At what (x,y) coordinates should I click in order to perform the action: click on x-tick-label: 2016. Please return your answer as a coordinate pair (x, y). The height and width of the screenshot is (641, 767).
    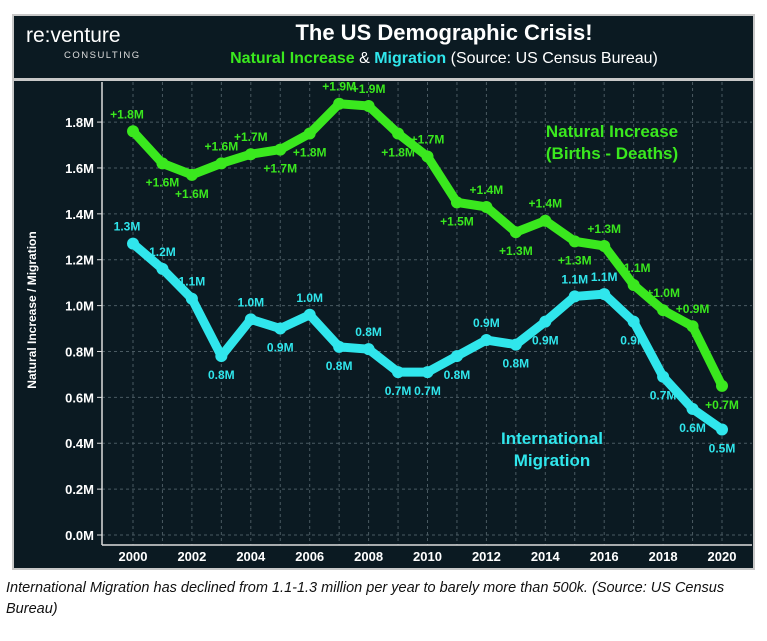
    Looking at the image, I should click on (604, 556).